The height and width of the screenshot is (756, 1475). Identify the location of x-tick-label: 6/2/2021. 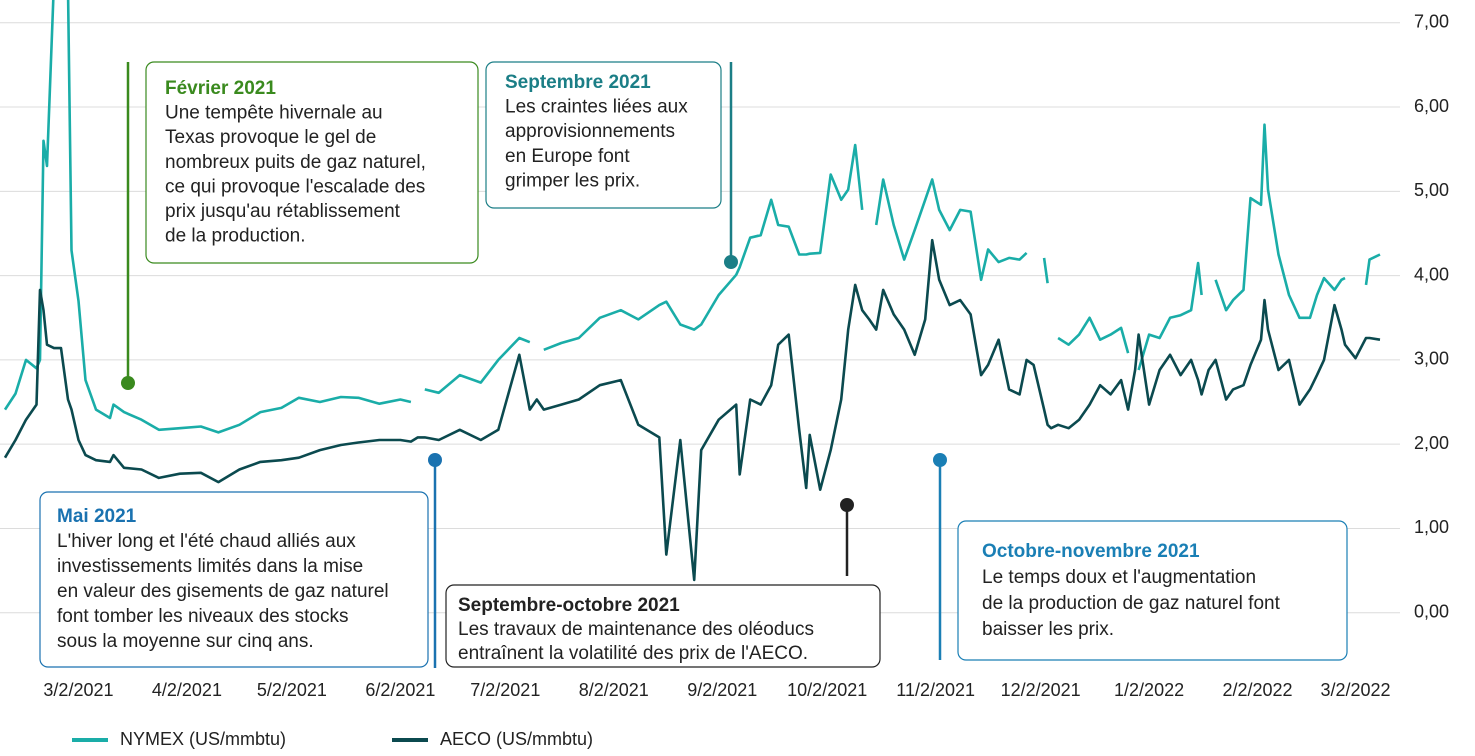
(400, 690).